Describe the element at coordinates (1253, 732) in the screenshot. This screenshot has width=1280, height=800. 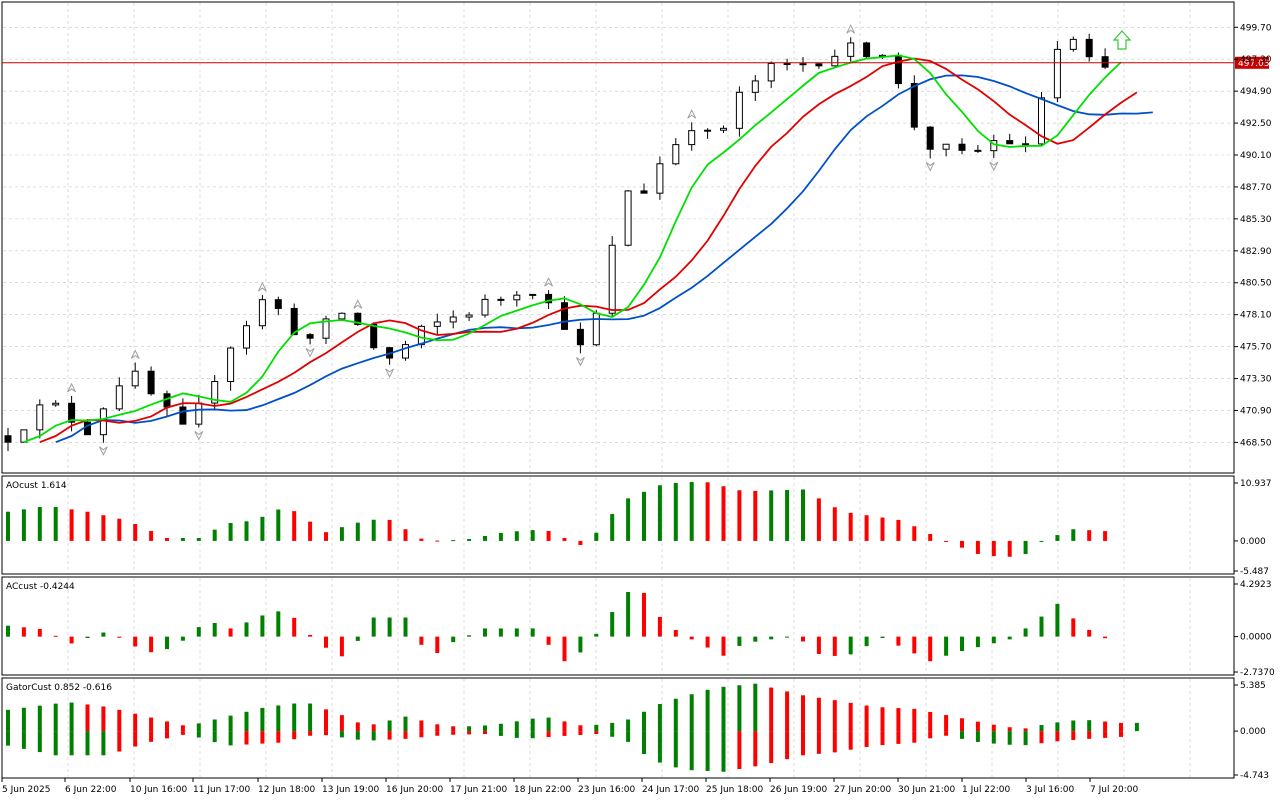
I see `axis-tick-label: 0.000` at that location.